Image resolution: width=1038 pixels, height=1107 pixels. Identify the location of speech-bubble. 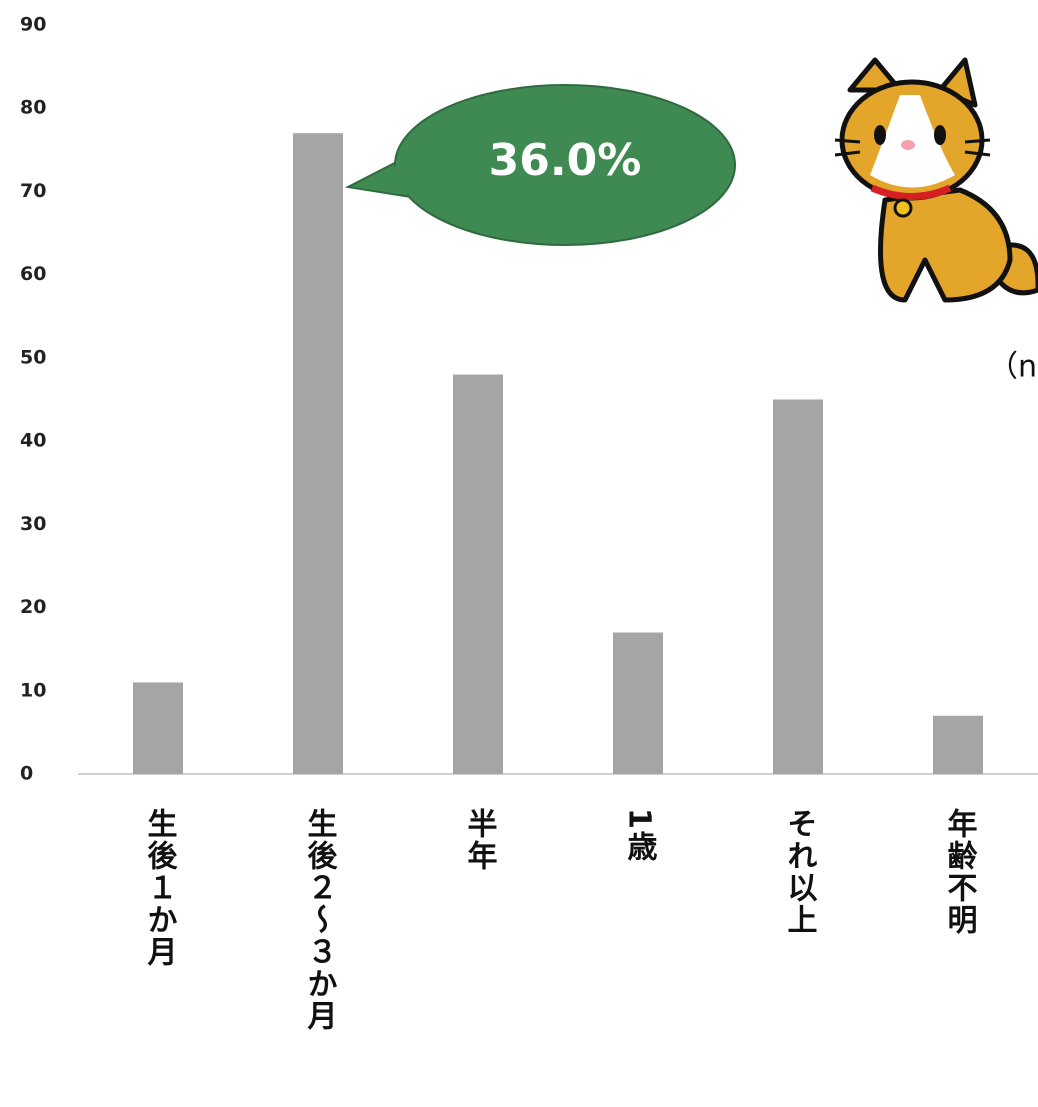
(540, 165).